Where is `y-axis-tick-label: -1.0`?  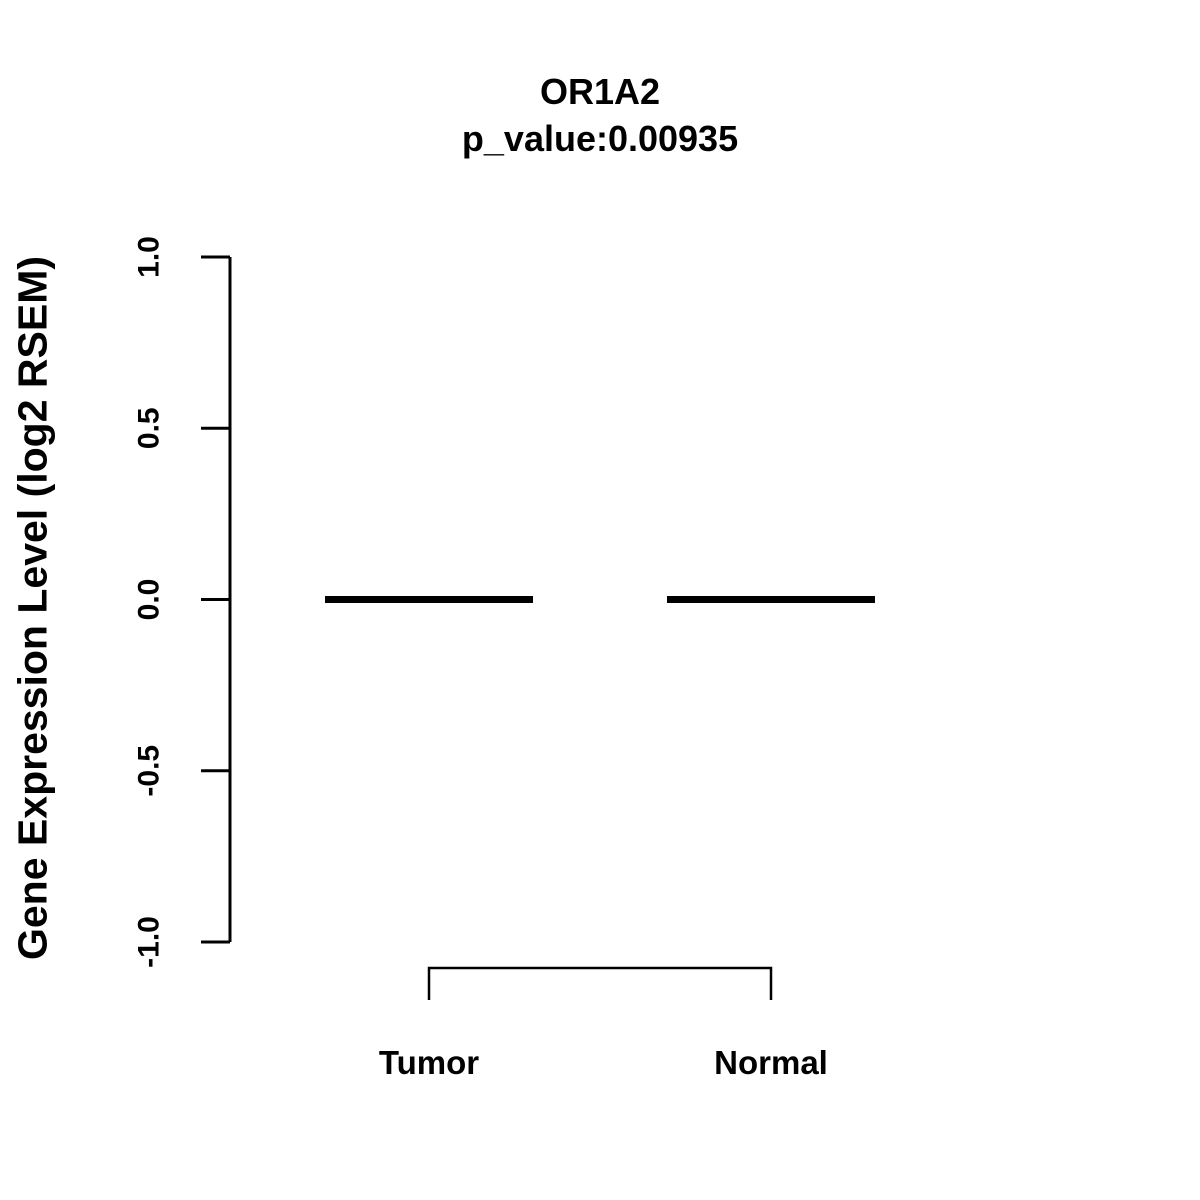
y-axis-tick-label: -1.0 is located at coordinates (149, 942).